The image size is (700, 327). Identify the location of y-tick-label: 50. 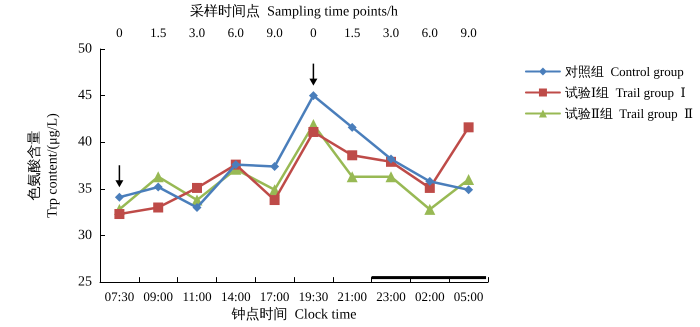
(85, 49).